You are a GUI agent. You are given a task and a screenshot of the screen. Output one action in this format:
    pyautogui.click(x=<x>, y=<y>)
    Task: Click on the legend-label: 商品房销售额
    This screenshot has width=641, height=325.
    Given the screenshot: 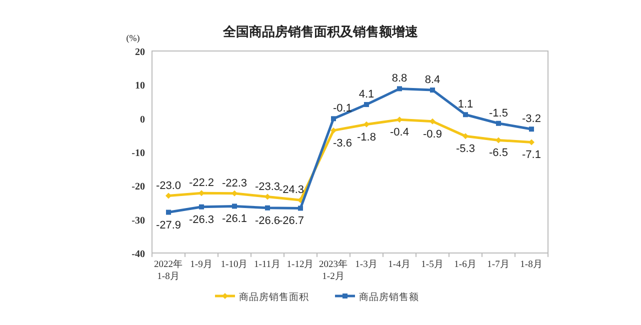 What is the action you would take?
    pyautogui.click(x=389, y=297)
    